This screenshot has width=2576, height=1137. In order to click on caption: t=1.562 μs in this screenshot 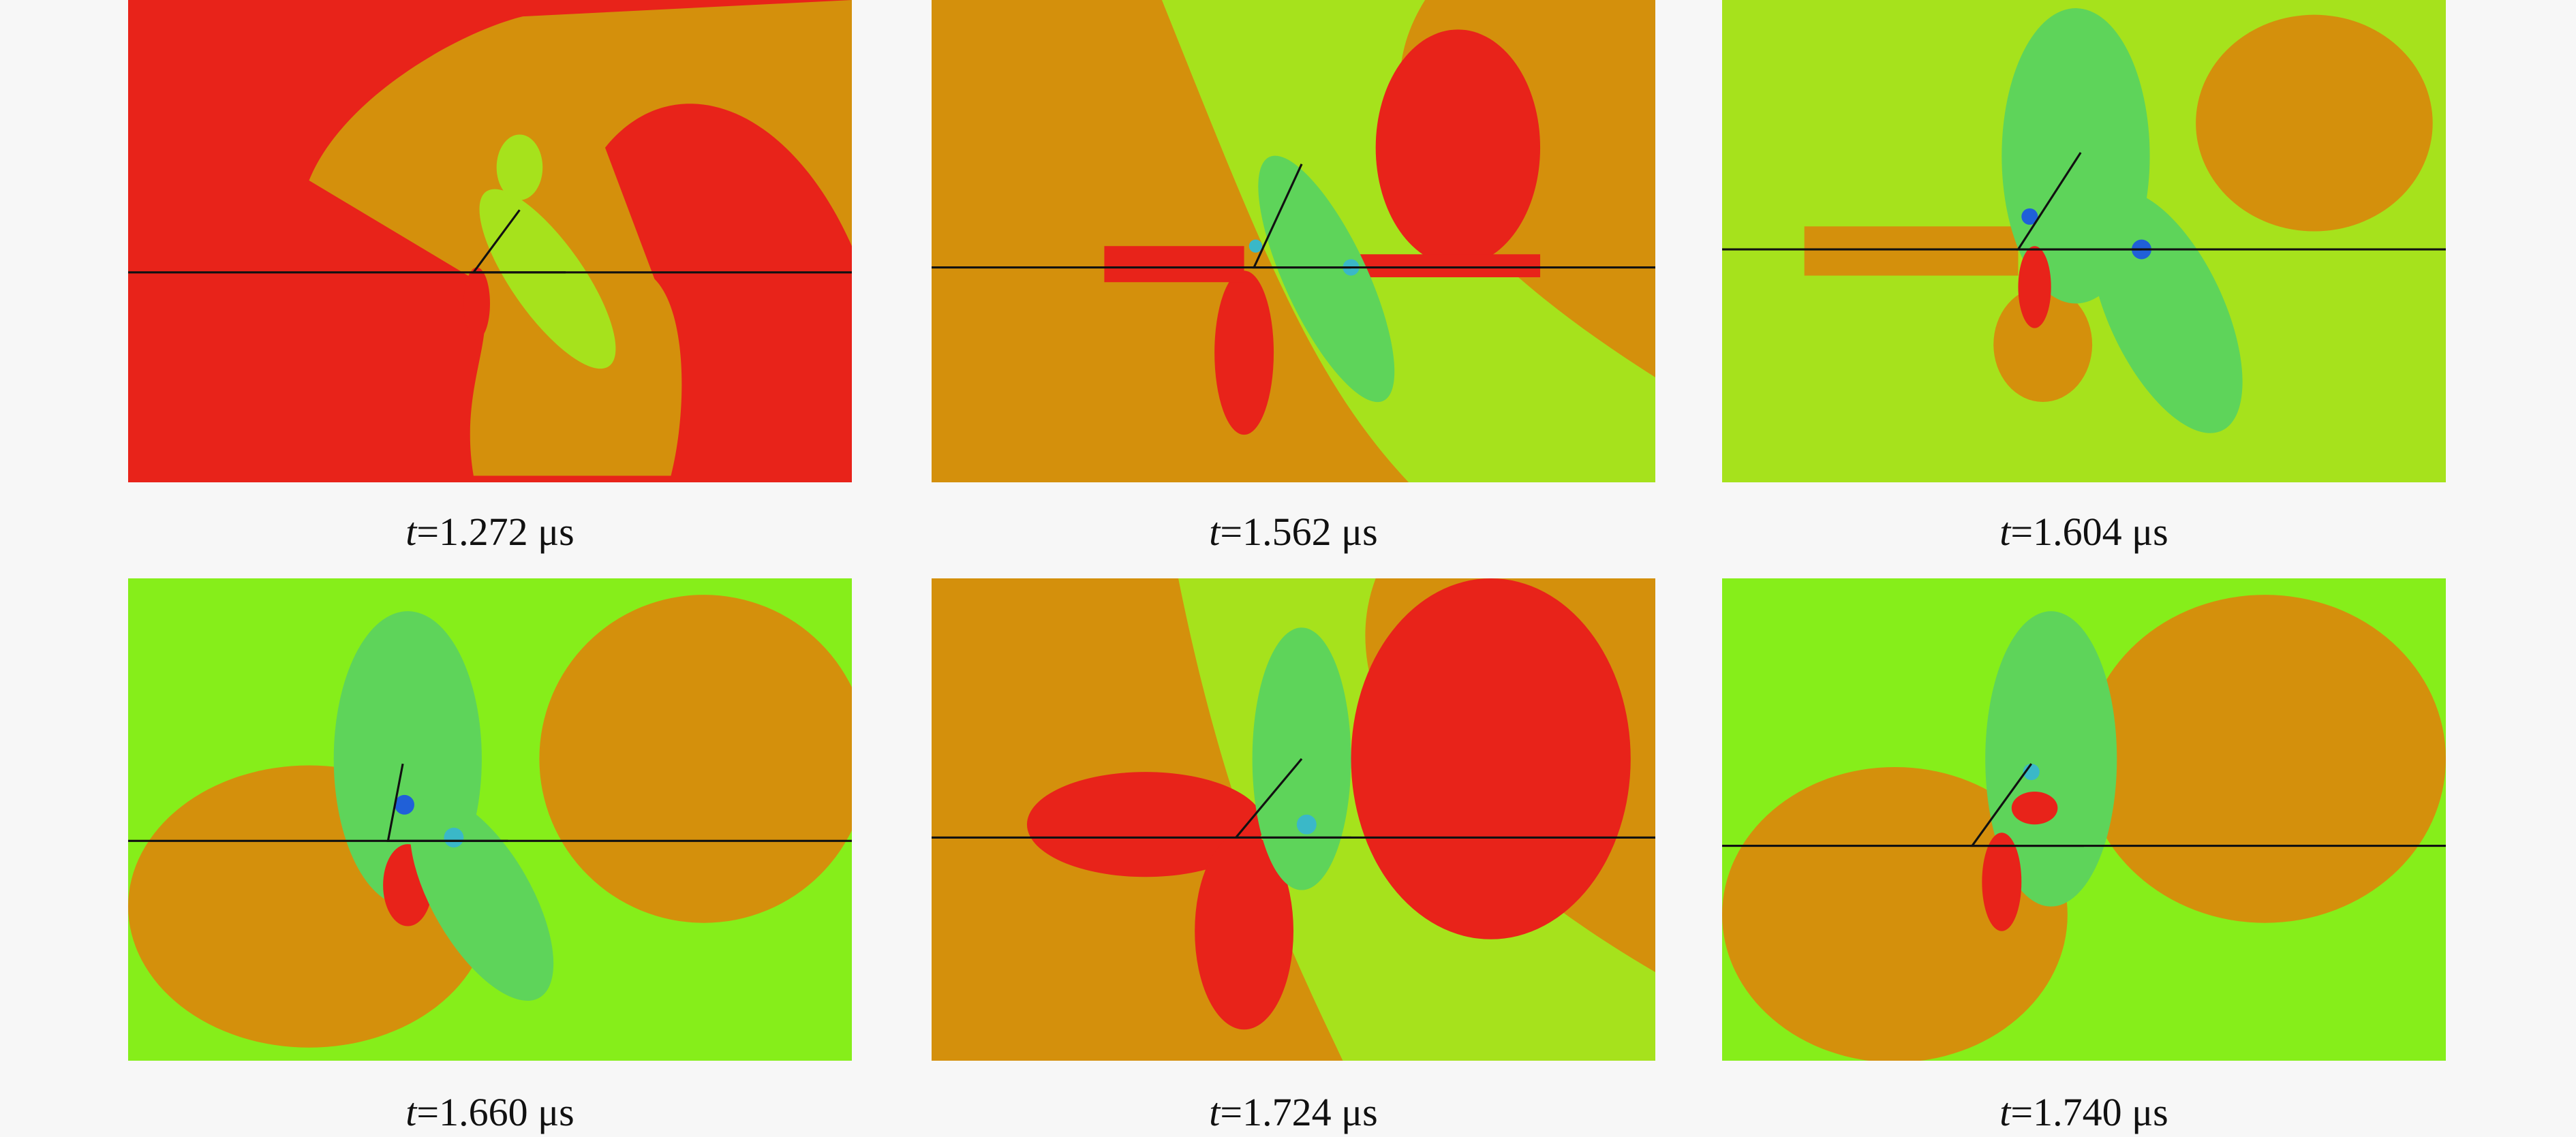, I will do `click(1293, 532)`.